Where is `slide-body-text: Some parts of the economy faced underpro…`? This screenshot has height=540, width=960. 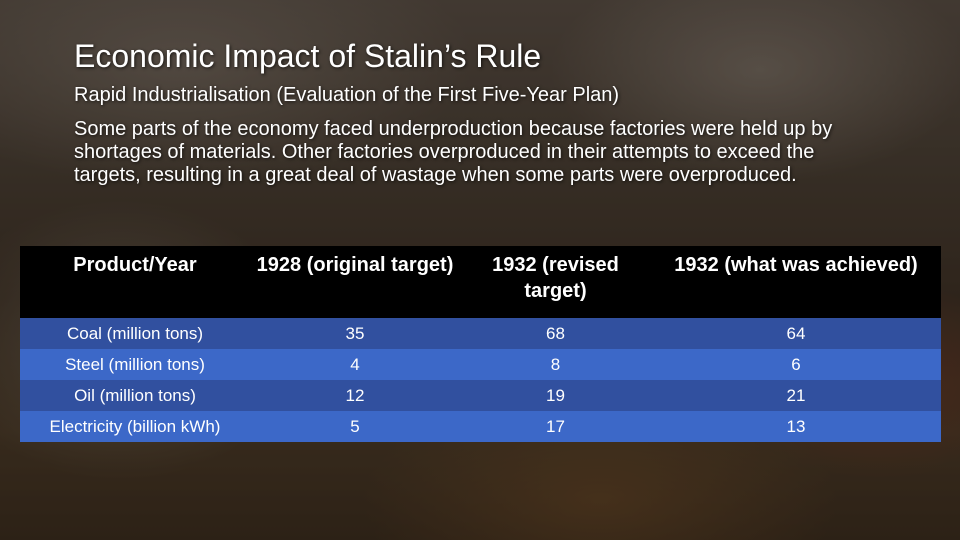
slide-body-text: Some parts of the economy faced underpro… is located at coordinates (453, 152).